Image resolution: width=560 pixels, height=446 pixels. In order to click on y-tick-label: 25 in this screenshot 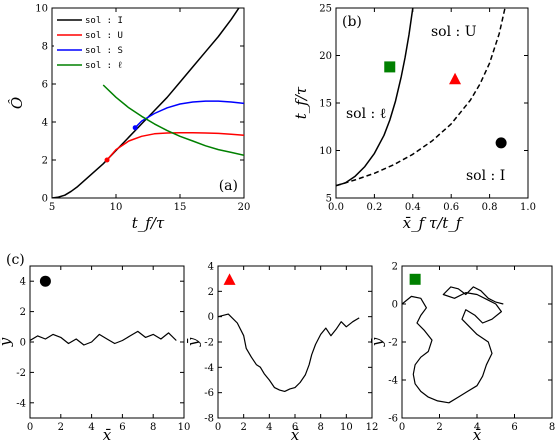, I will do `click(325, 9)`.